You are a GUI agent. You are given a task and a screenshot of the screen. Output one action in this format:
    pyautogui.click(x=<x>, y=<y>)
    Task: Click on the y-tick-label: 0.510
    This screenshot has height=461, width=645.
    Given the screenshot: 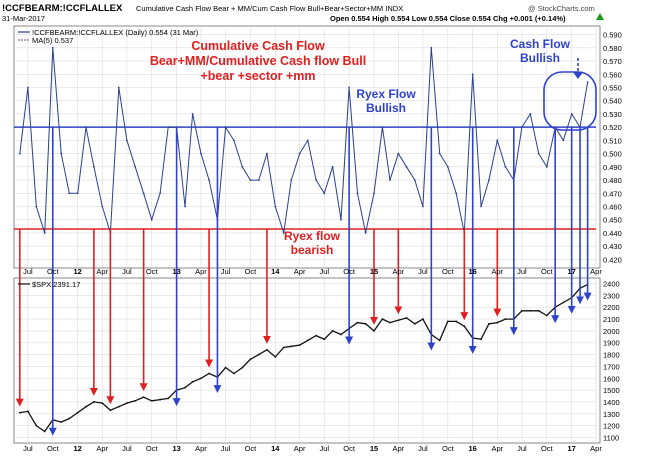 What is the action you would take?
    pyautogui.click(x=612, y=140)
    